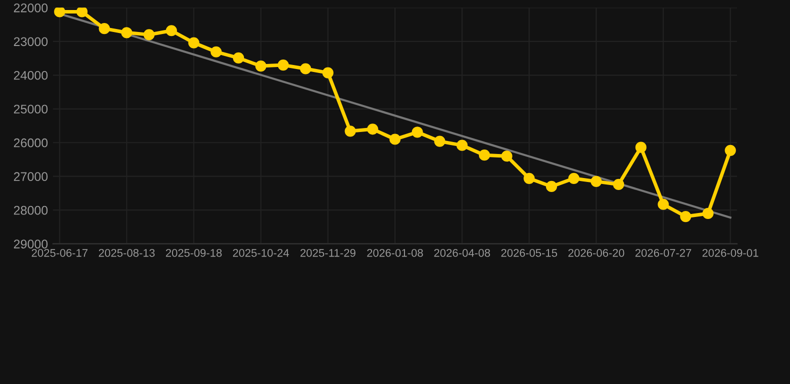 This screenshot has width=790, height=384. I want to click on x-tick-label: 2026-05-15, so click(529, 252).